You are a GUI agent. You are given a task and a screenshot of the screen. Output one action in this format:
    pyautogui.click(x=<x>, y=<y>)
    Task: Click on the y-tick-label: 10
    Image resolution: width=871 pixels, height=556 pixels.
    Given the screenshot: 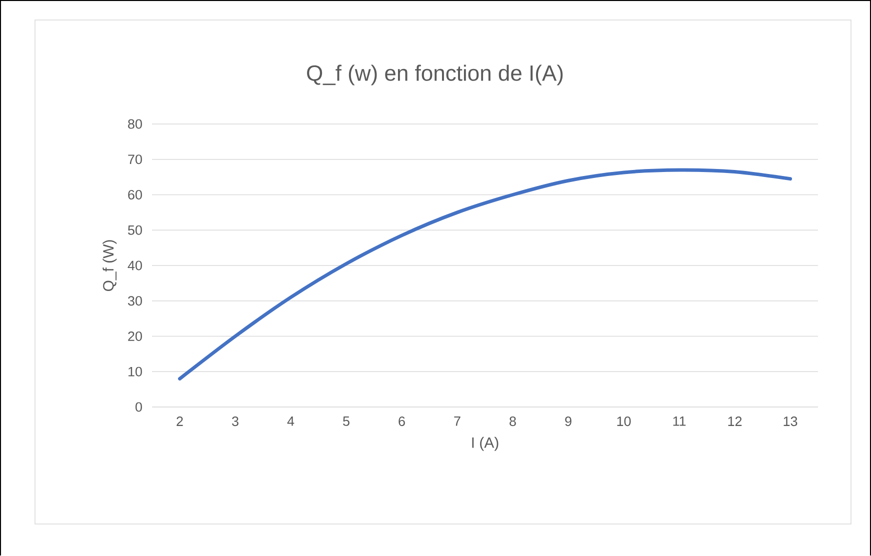 What is the action you would take?
    pyautogui.click(x=135, y=371)
    